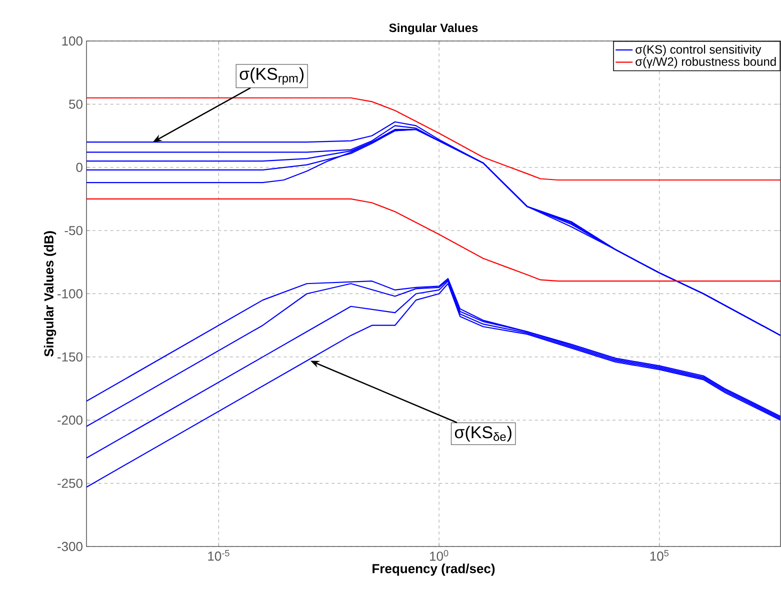 The width and height of the screenshot is (781, 602). I want to click on chart-title: Singular Values, so click(433, 29).